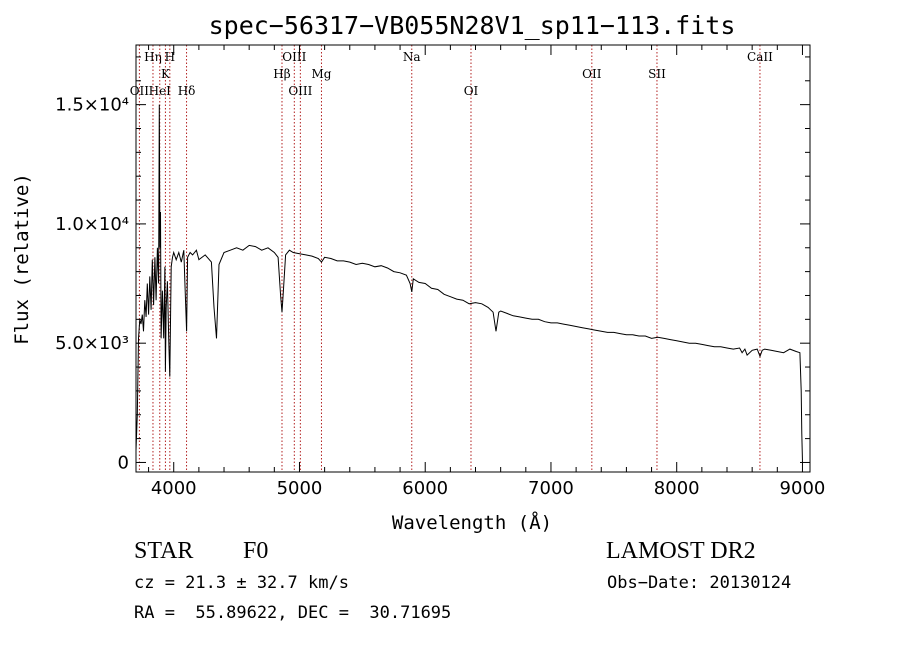  Describe the element at coordinates (166, 74) in the screenshot. I see `spectral-line-label: K` at that location.